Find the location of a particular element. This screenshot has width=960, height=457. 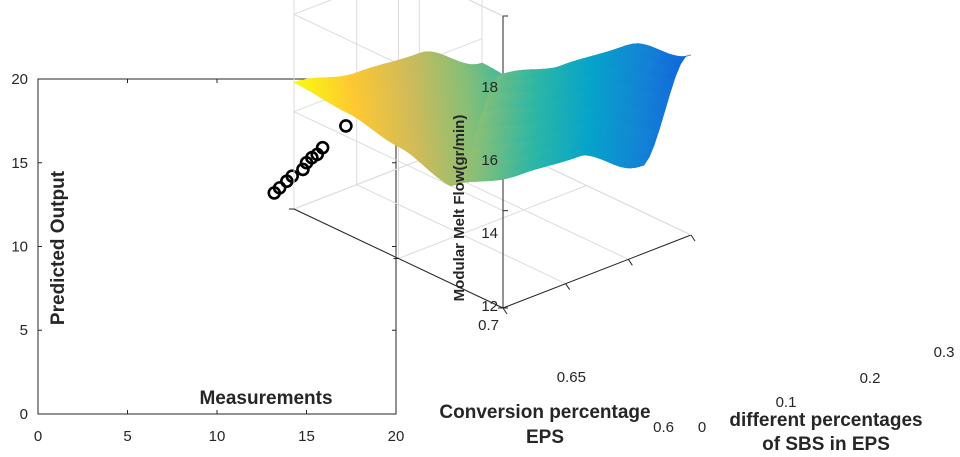

surface-z-ticks: 18 16 14 12 is located at coordinates (489, 197).